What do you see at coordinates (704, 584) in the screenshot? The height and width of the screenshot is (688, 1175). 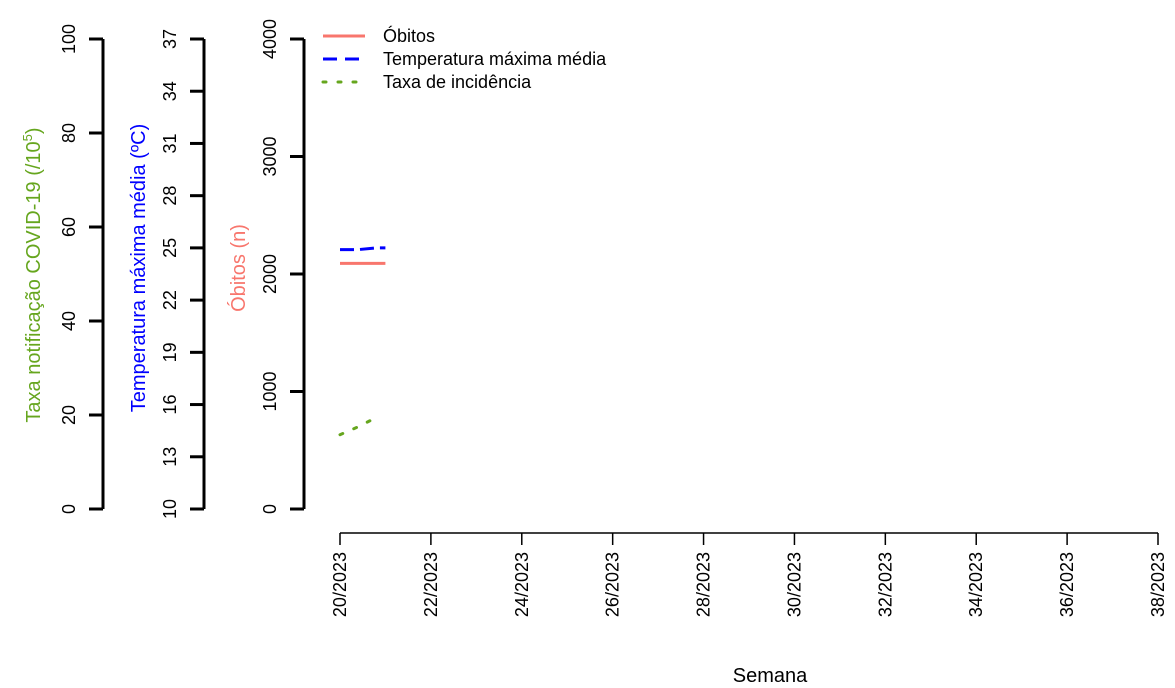 I see `x-tick-label: 28/2023` at bounding box center [704, 584].